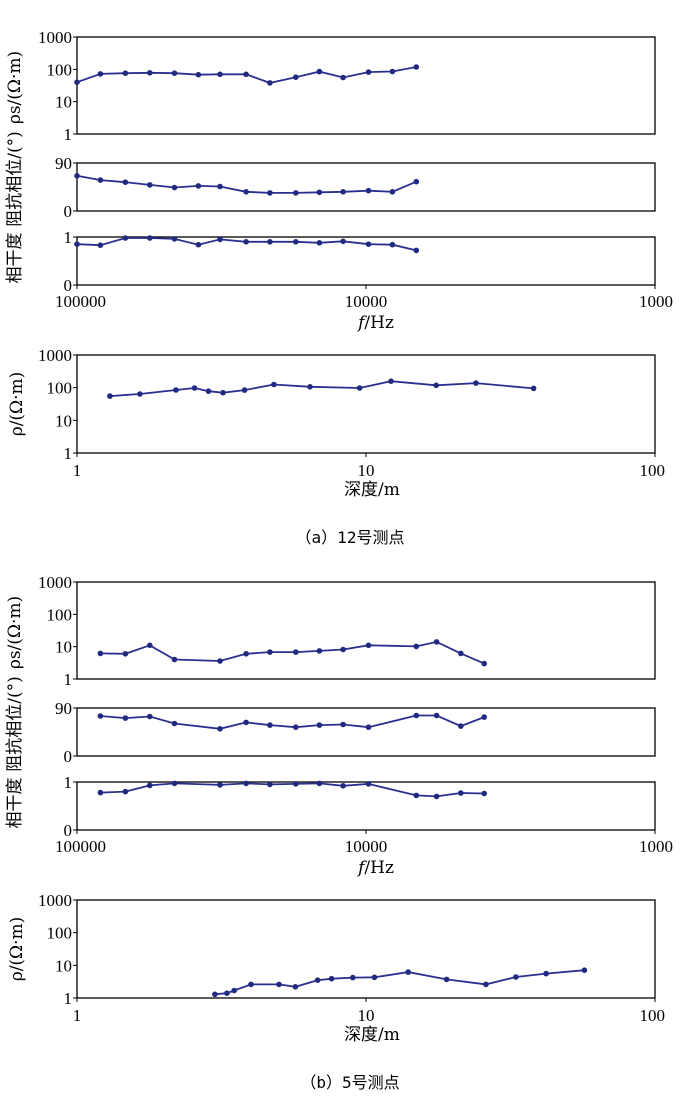 The height and width of the screenshot is (1107, 700). I want to click on panel_b-freq-xtick-1: 10000, so click(366, 846).